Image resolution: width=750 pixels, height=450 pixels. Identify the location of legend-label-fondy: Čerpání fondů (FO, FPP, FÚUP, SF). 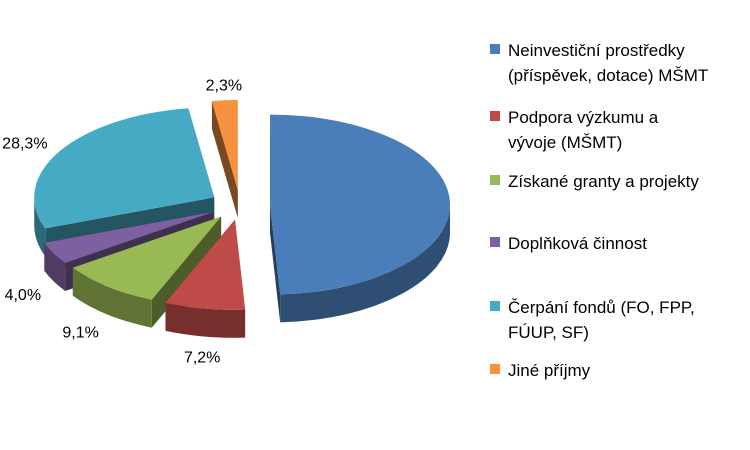
(601, 320).